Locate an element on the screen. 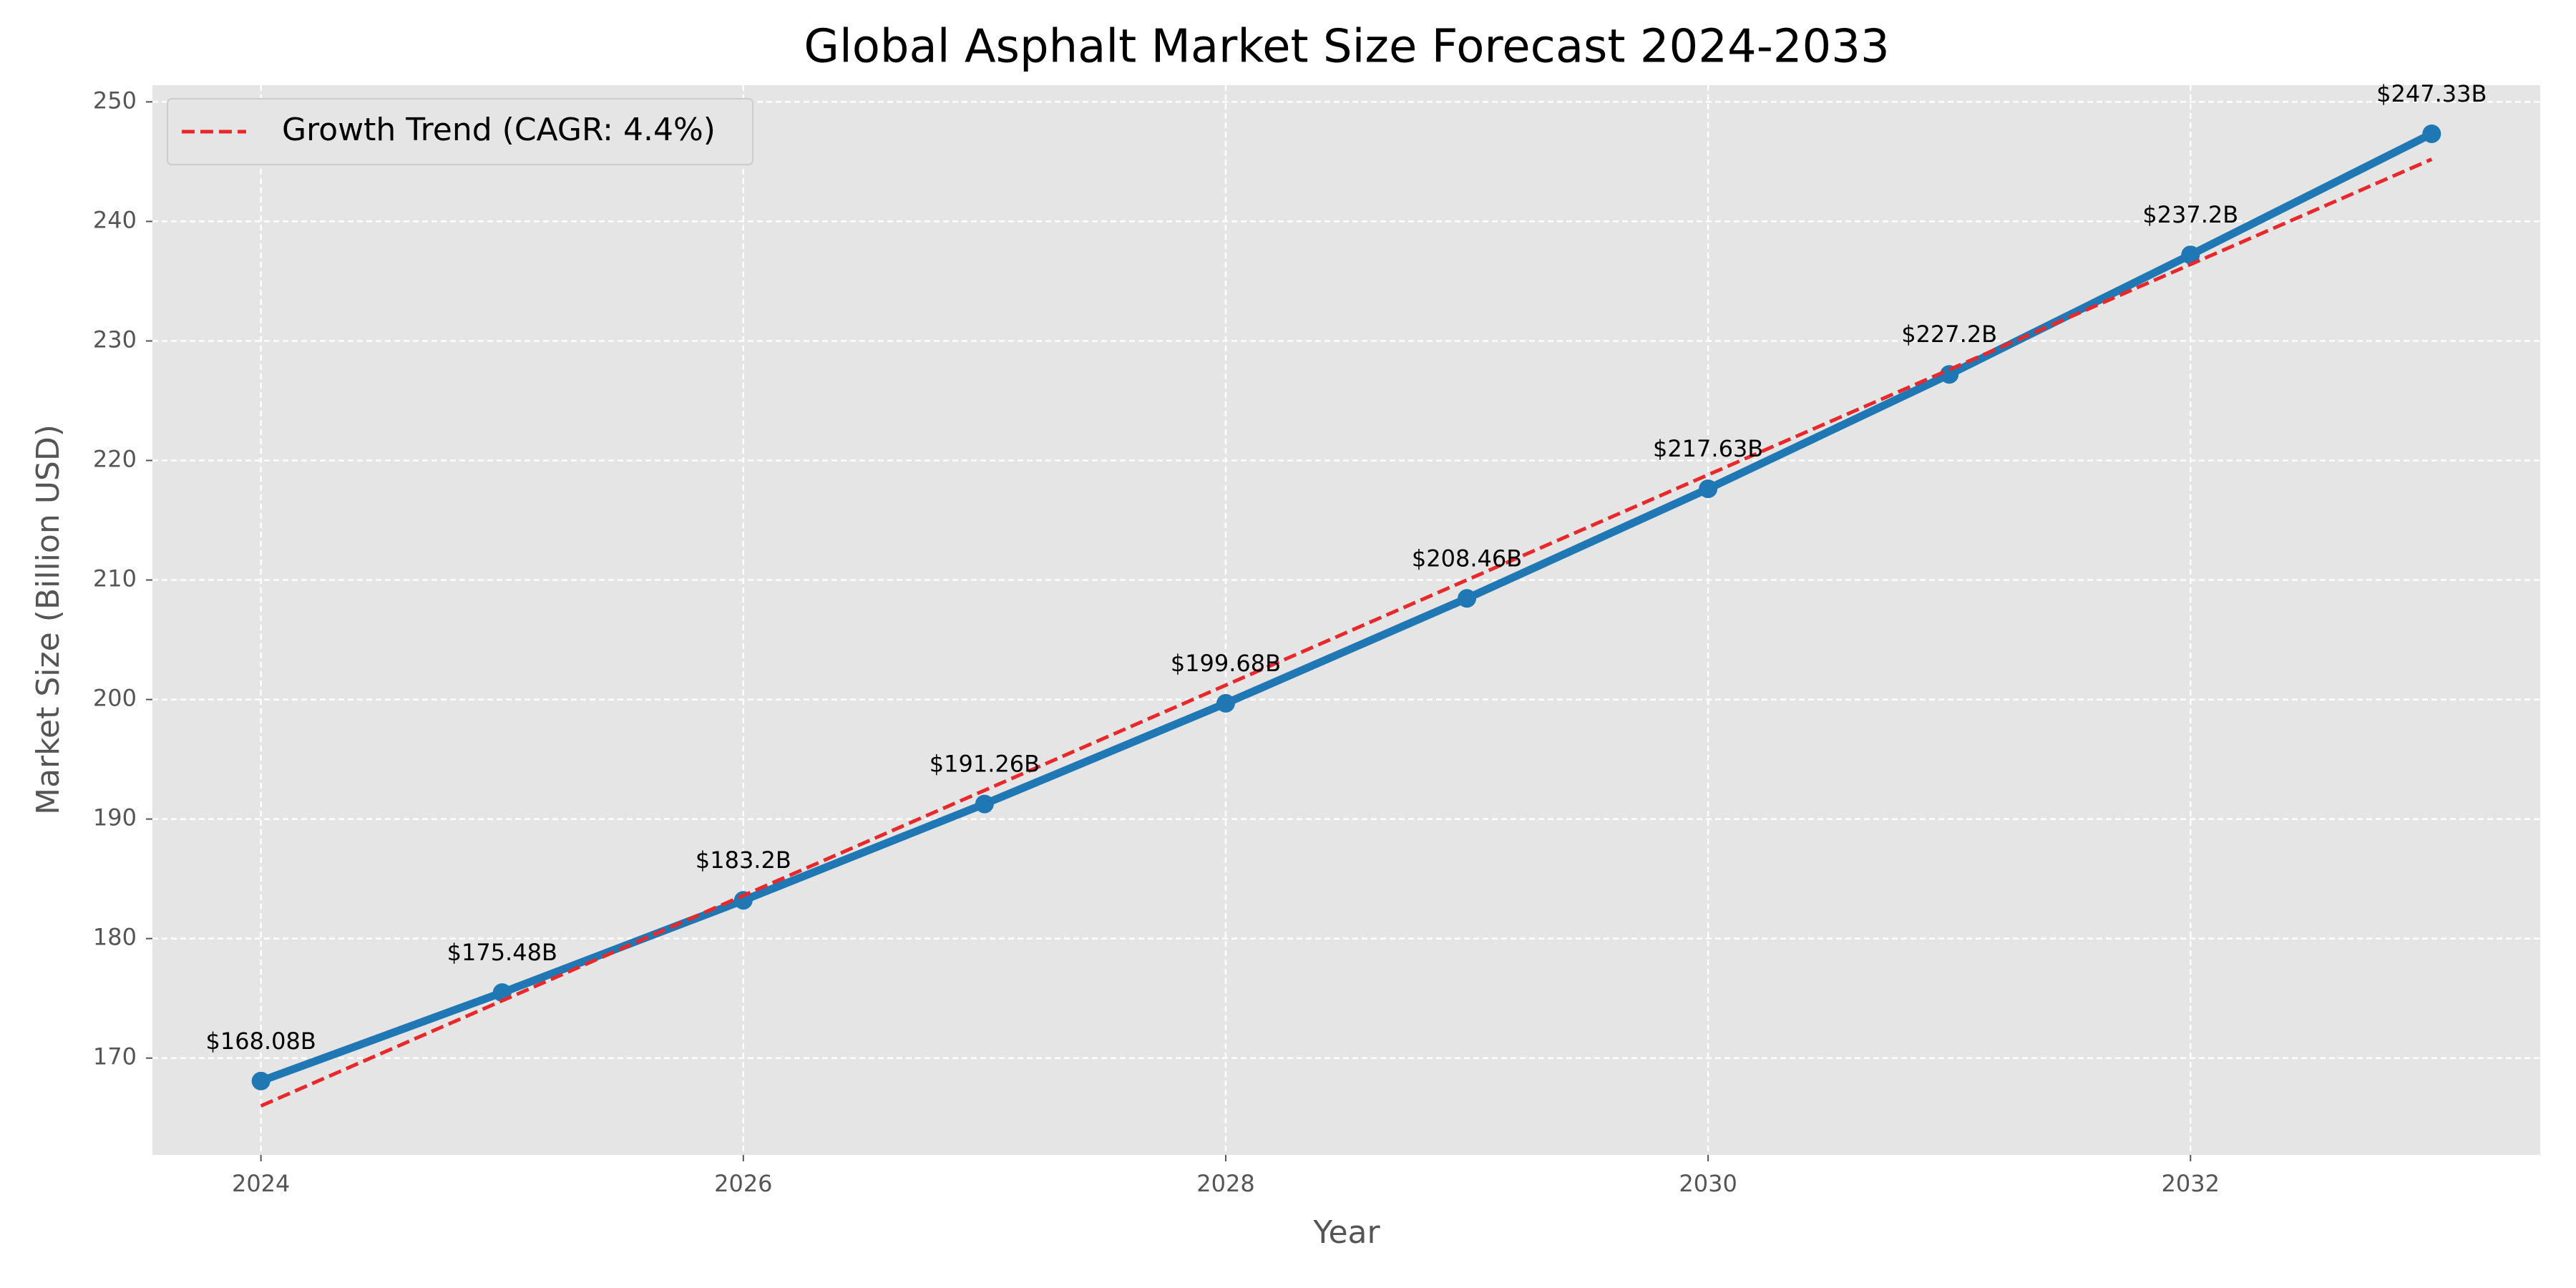  y-tick-label: 250 is located at coordinates (115, 100).